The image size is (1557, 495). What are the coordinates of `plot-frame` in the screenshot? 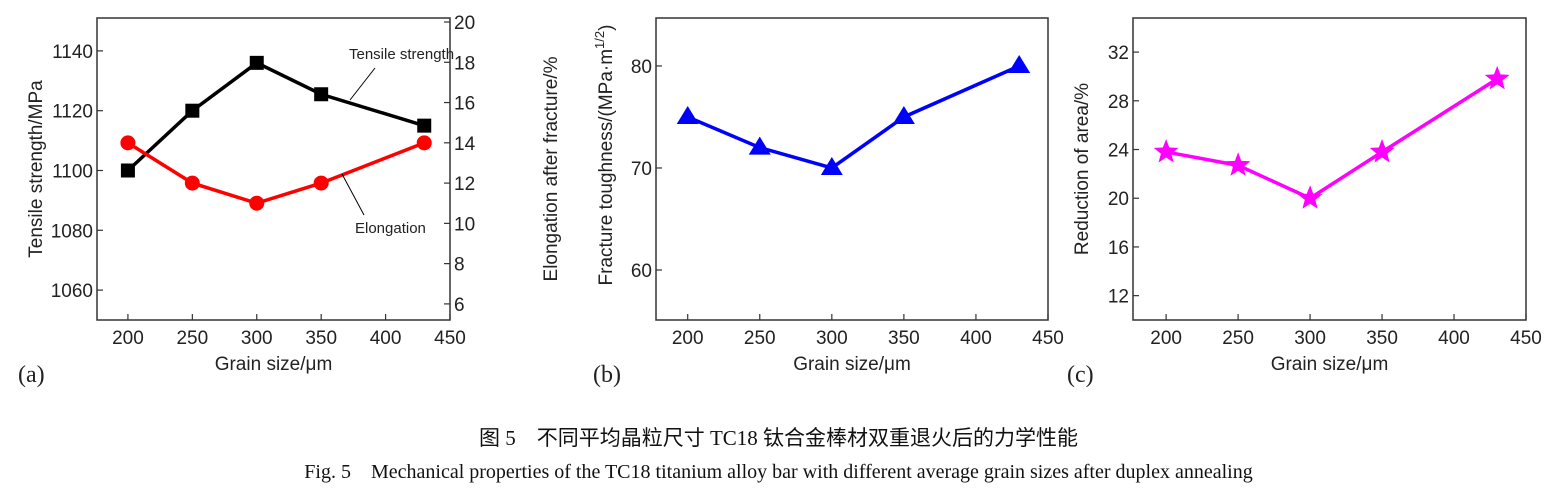 It's located at (273, 169).